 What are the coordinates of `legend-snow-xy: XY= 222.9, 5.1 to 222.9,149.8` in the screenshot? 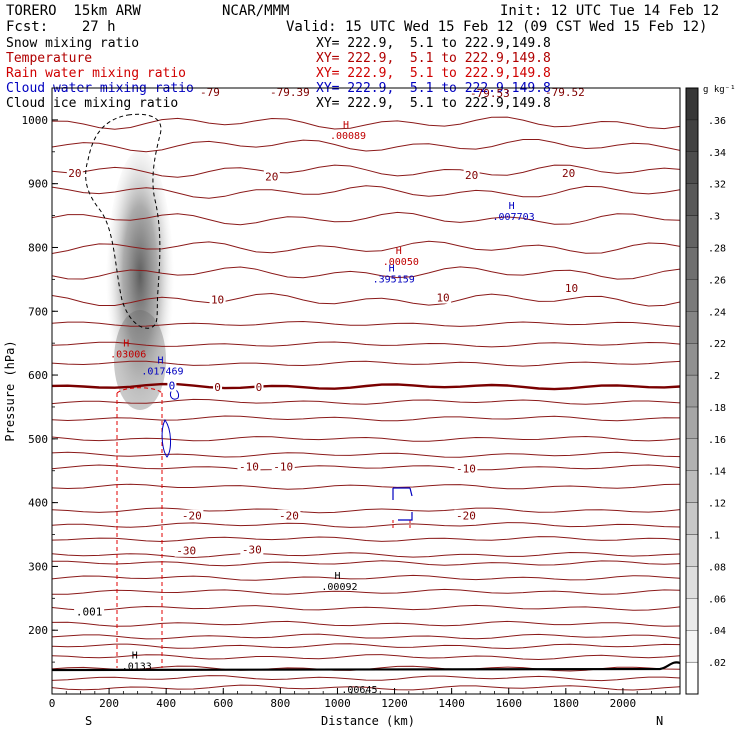 It's located at (433, 43).